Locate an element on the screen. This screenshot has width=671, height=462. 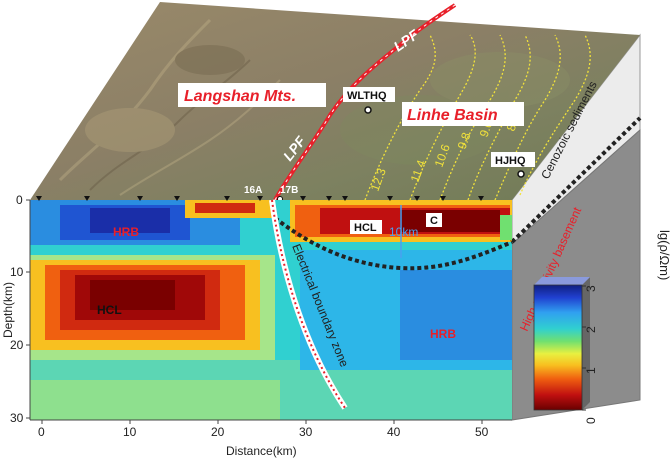
depth-contours is located at coordinates (477, 117).